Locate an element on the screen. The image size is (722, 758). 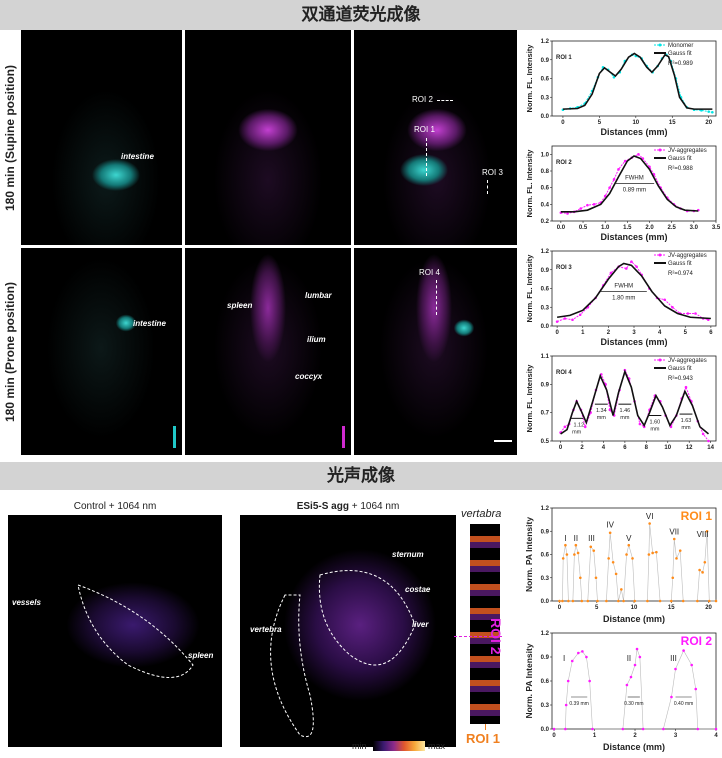
fwhm-value: 0.89 mm is located at coordinates (634, 191).